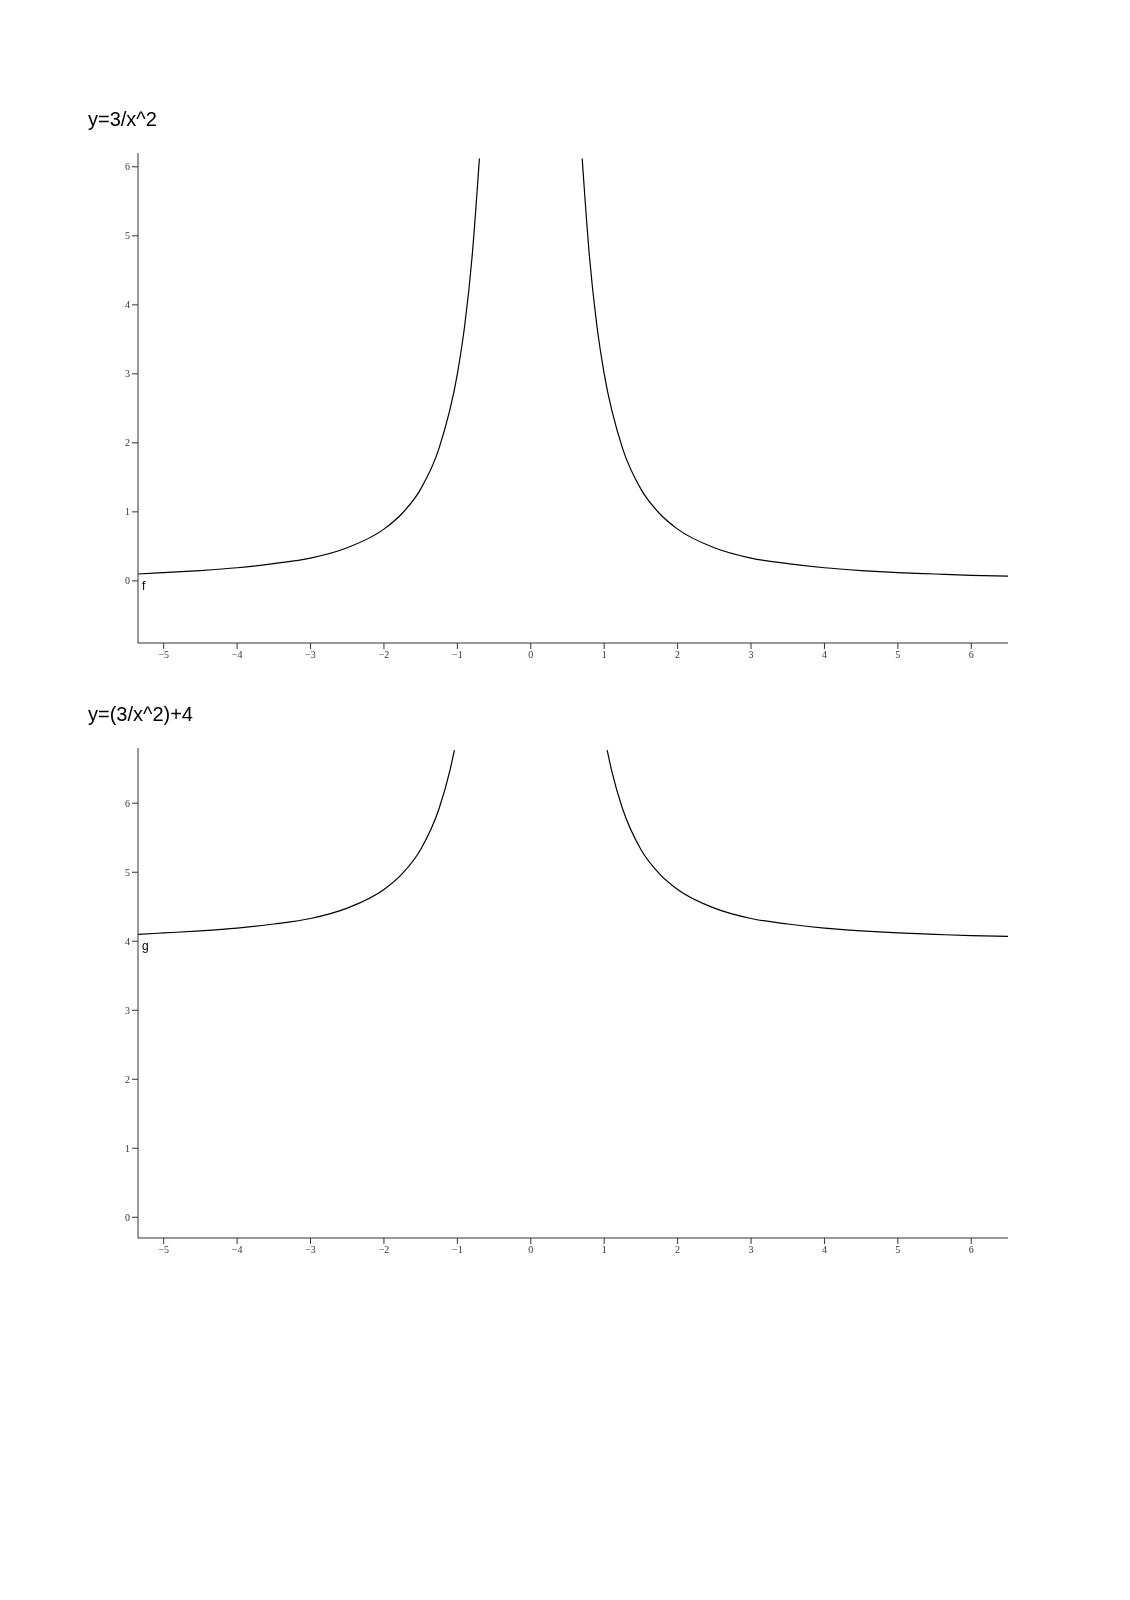 This screenshot has height=1600, width=1130. What do you see at coordinates (145, 946) in the screenshot?
I see `series-label: g` at bounding box center [145, 946].